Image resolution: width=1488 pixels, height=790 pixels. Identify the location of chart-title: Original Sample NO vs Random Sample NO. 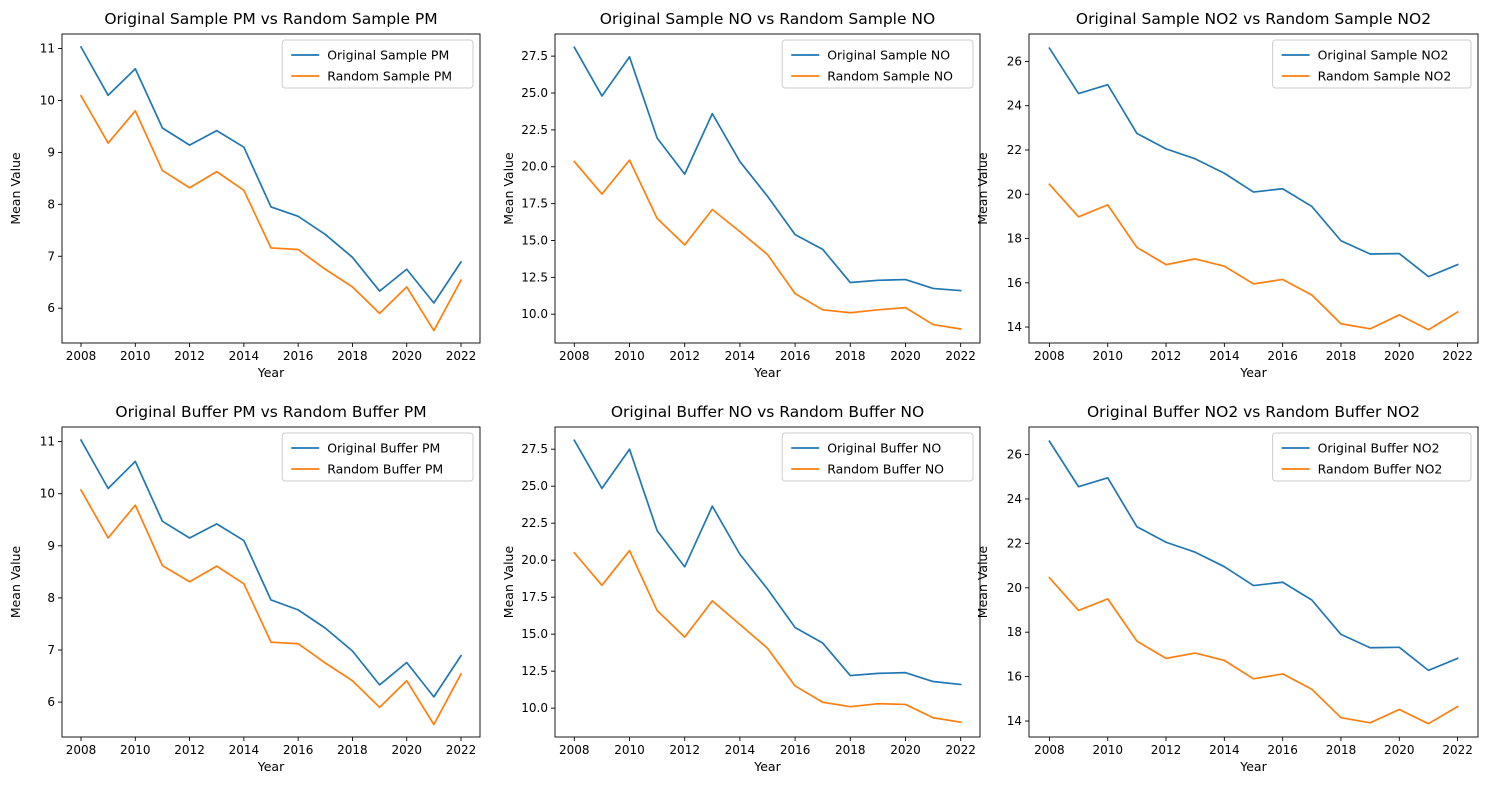
(767, 19).